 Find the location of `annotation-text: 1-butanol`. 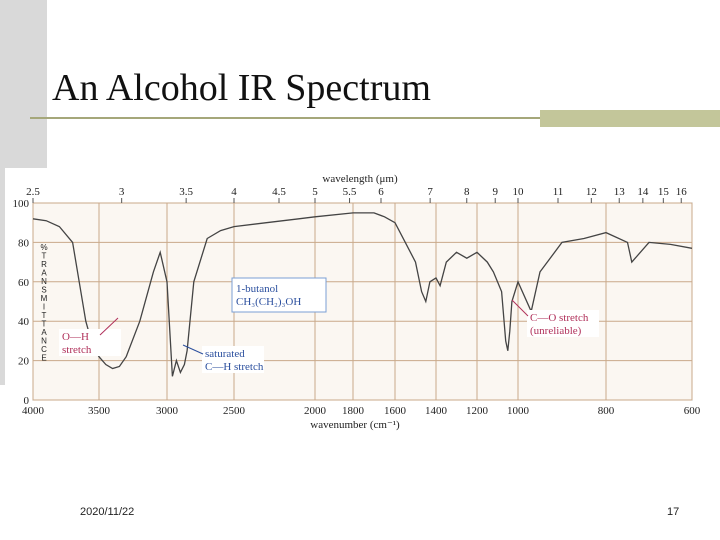

annotation-text: 1-butanol is located at coordinates (257, 289).